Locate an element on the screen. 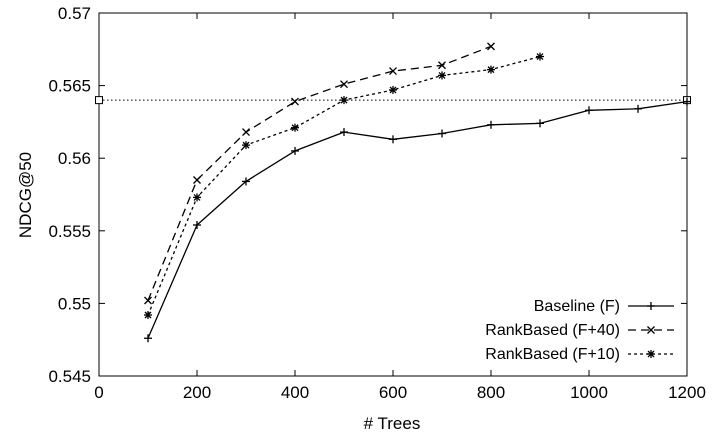  x-tick-label: 200 is located at coordinates (197, 392).